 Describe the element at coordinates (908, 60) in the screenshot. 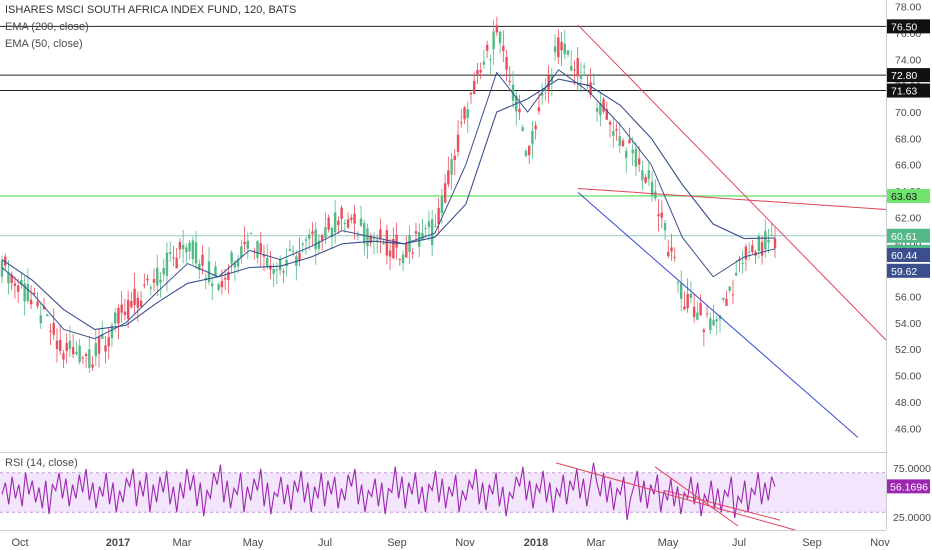

I see `price-tick-label: 74.00` at that location.